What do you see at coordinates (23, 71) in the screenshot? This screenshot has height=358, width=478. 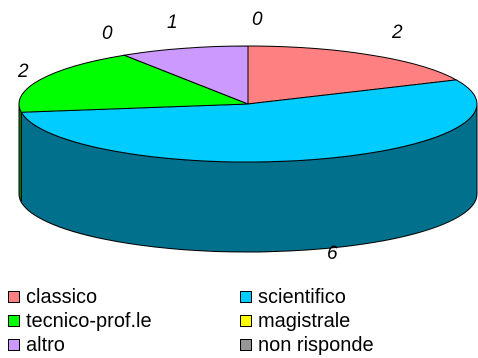 I see `data-label-tecnico-prof-le: 2` at bounding box center [23, 71].